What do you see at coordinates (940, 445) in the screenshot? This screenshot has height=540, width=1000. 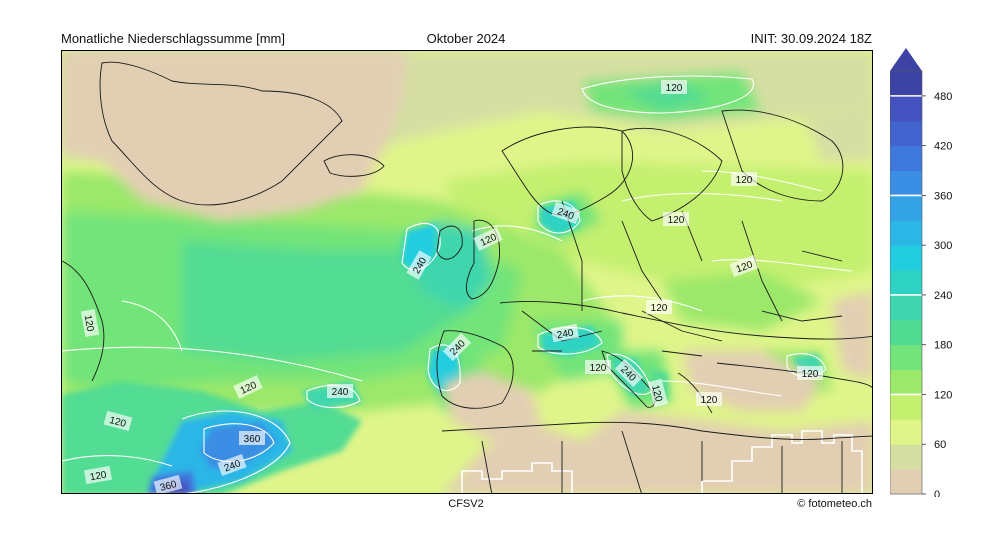 I see `colorbar-tick-label: 60` at bounding box center [940, 445].